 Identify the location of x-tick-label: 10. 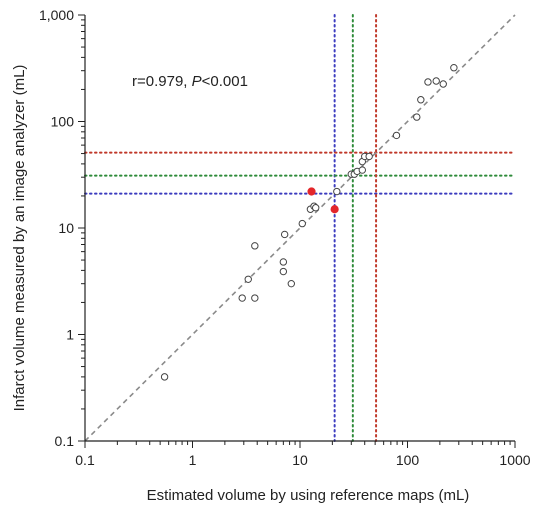
(300, 460).